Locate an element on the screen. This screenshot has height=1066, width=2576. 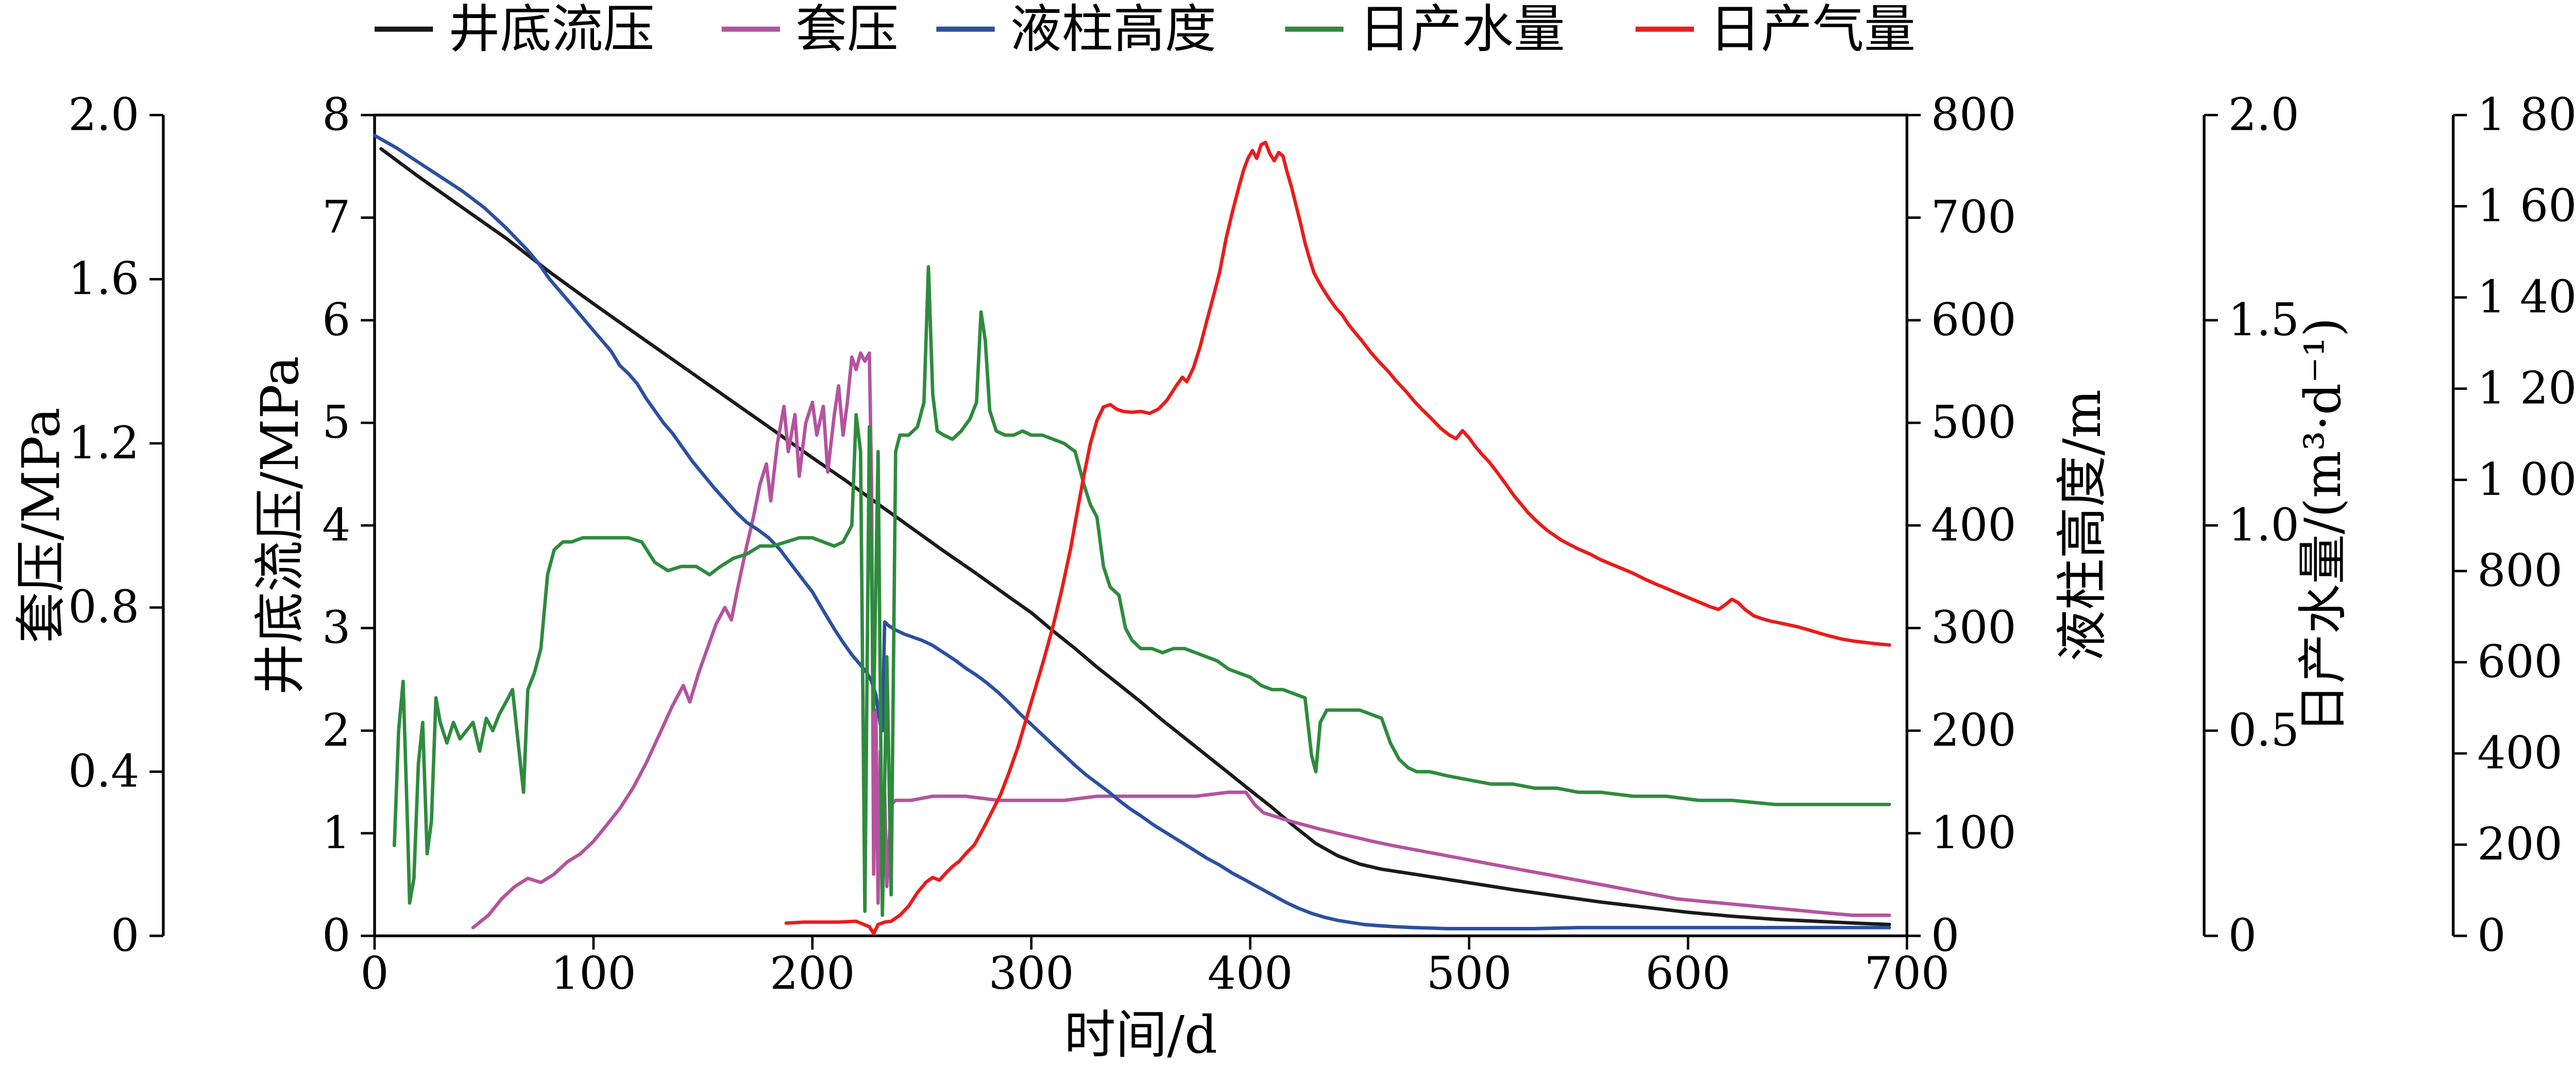
tick-label: 1.2 is located at coordinates (103, 443).